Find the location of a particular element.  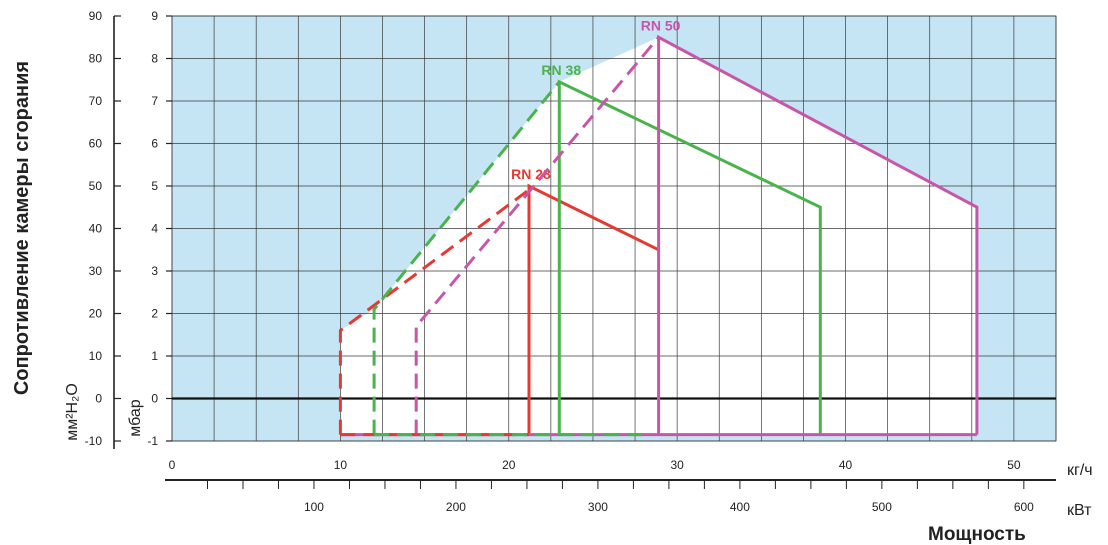

rn-38-dashed-line is located at coordinates (466, 257).